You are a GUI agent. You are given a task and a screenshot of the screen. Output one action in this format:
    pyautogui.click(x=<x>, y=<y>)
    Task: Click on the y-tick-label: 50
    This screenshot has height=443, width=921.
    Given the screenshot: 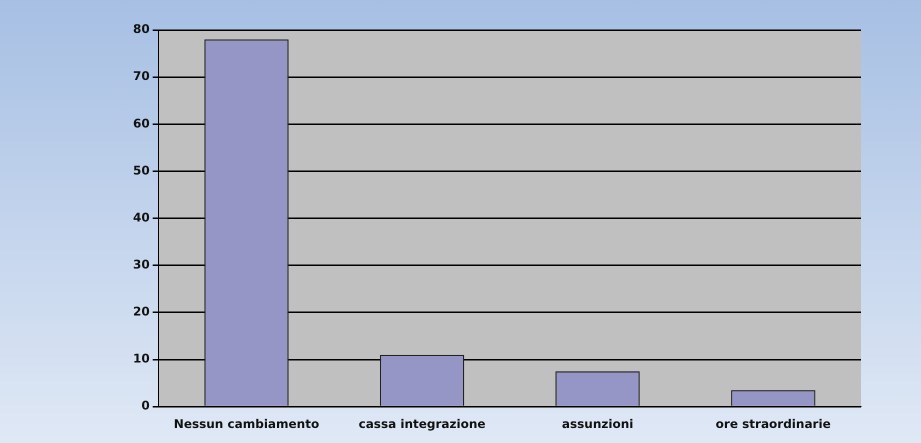 What is the action you would take?
    pyautogui.click(x=141, y=170)
    